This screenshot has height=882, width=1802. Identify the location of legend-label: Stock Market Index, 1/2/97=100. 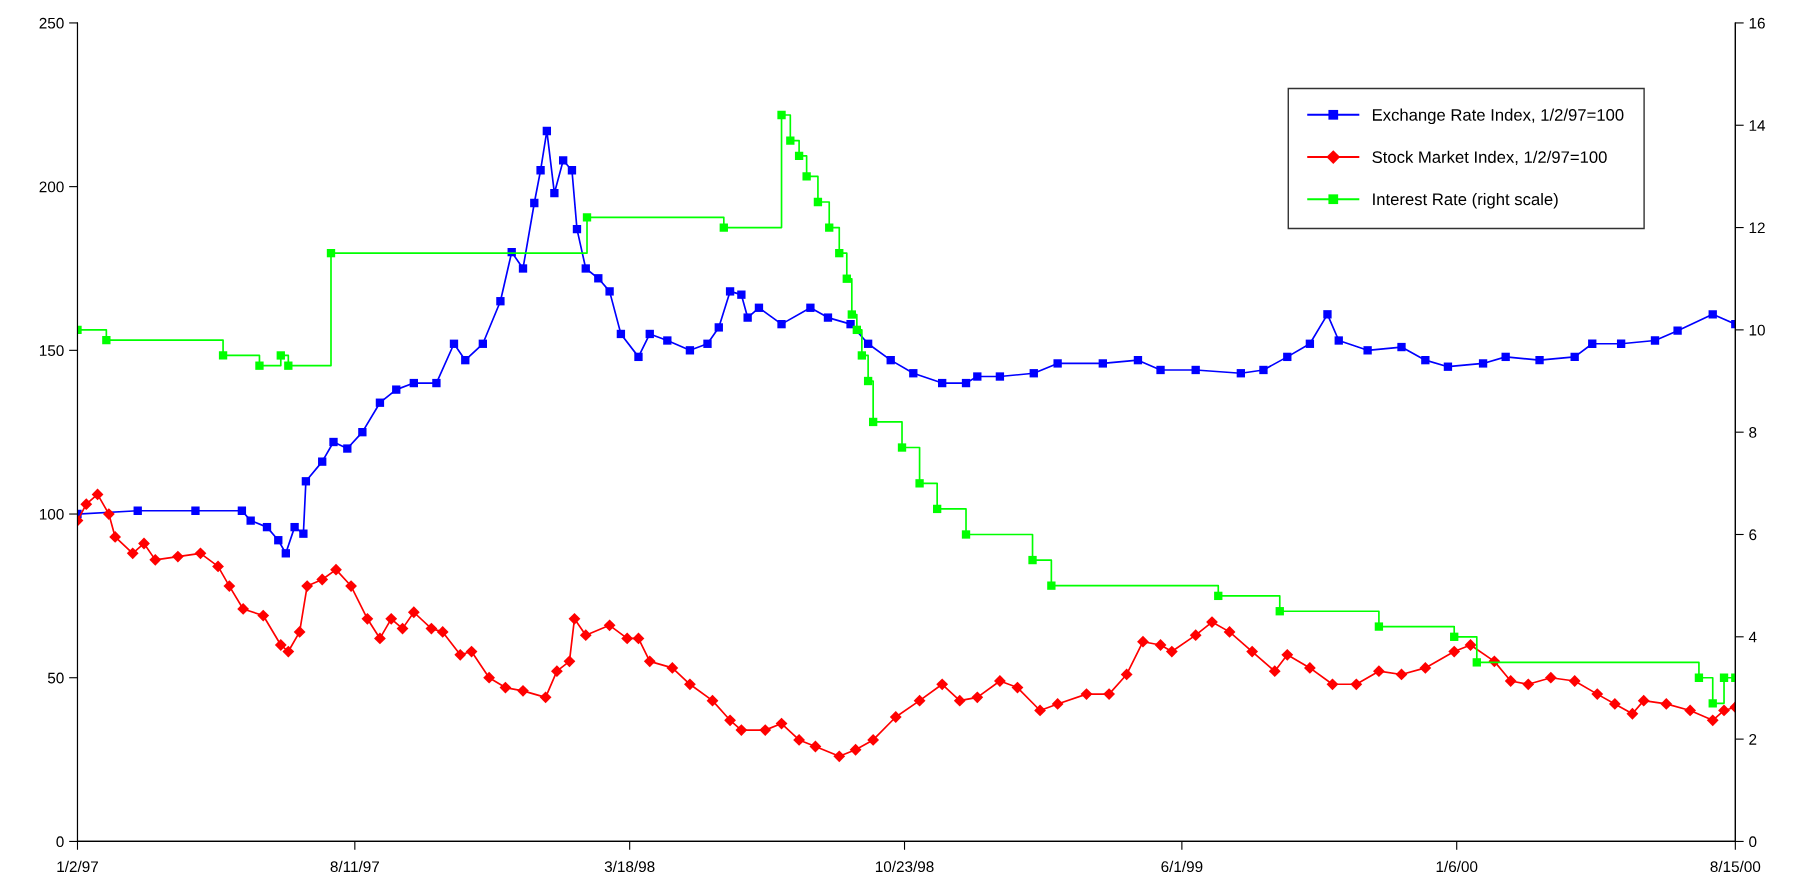
(1489, 157).